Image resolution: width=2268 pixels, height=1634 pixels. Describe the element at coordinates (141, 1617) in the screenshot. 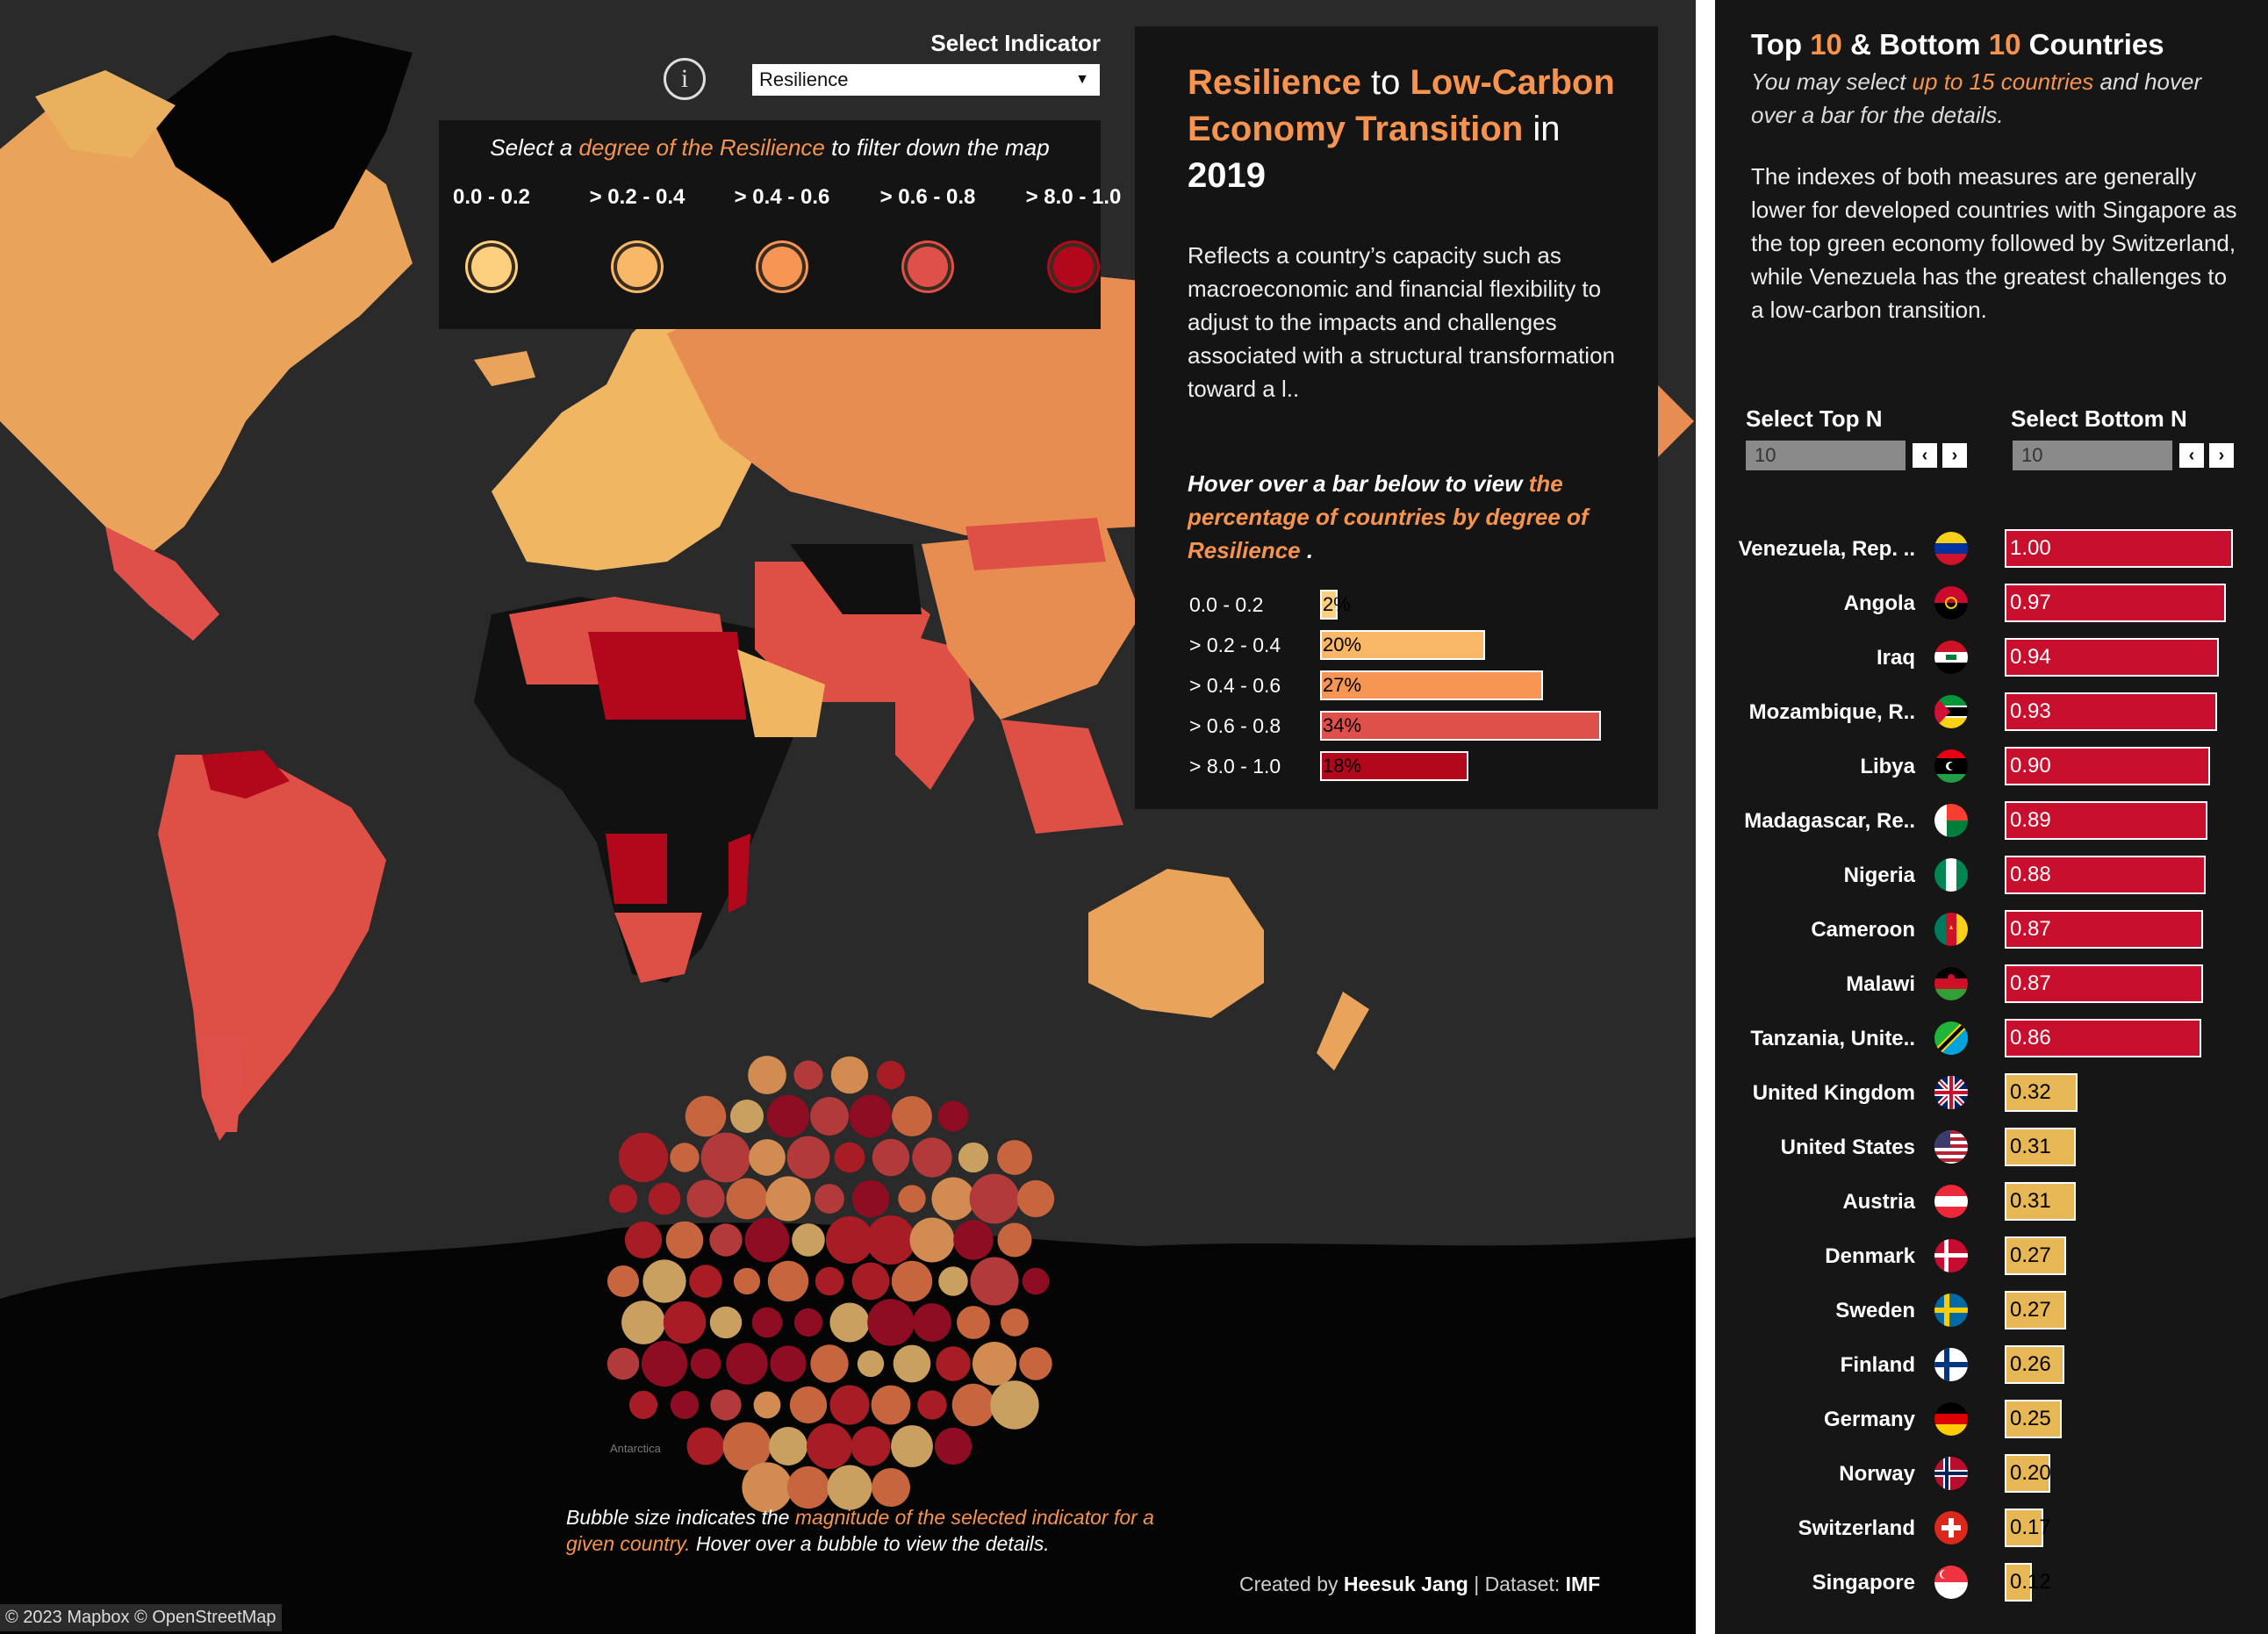

I see `map-attribution: © 2023 Mapbox © OpenStreetMap` at that location.